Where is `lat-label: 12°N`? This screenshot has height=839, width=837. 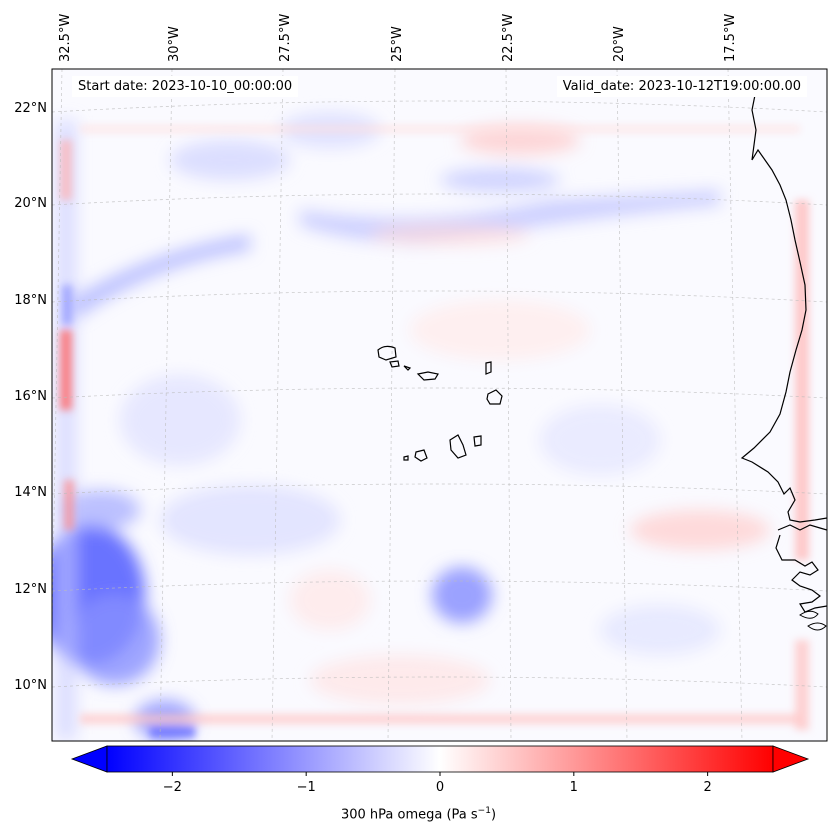 lat-label: 12°N is located at coordinates (30, 589).